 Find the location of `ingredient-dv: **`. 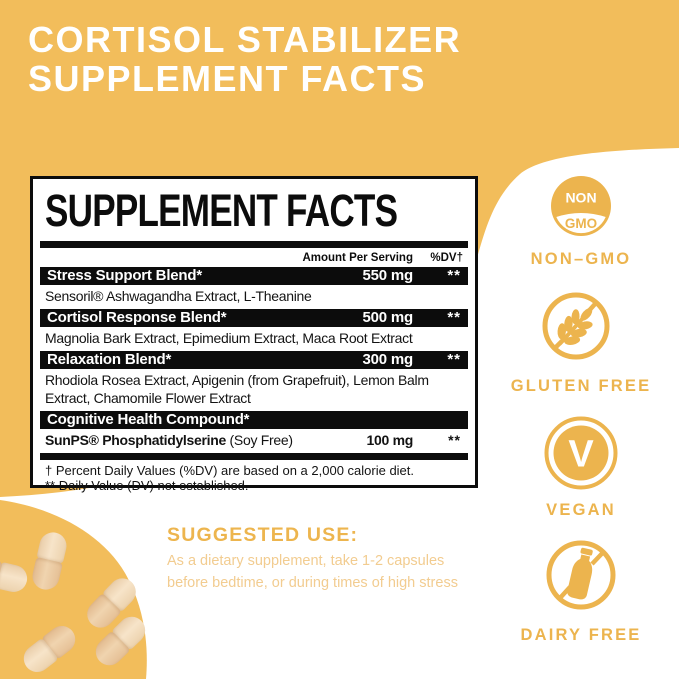

ingredient-dv: ** is located at coordinates (454, 440).